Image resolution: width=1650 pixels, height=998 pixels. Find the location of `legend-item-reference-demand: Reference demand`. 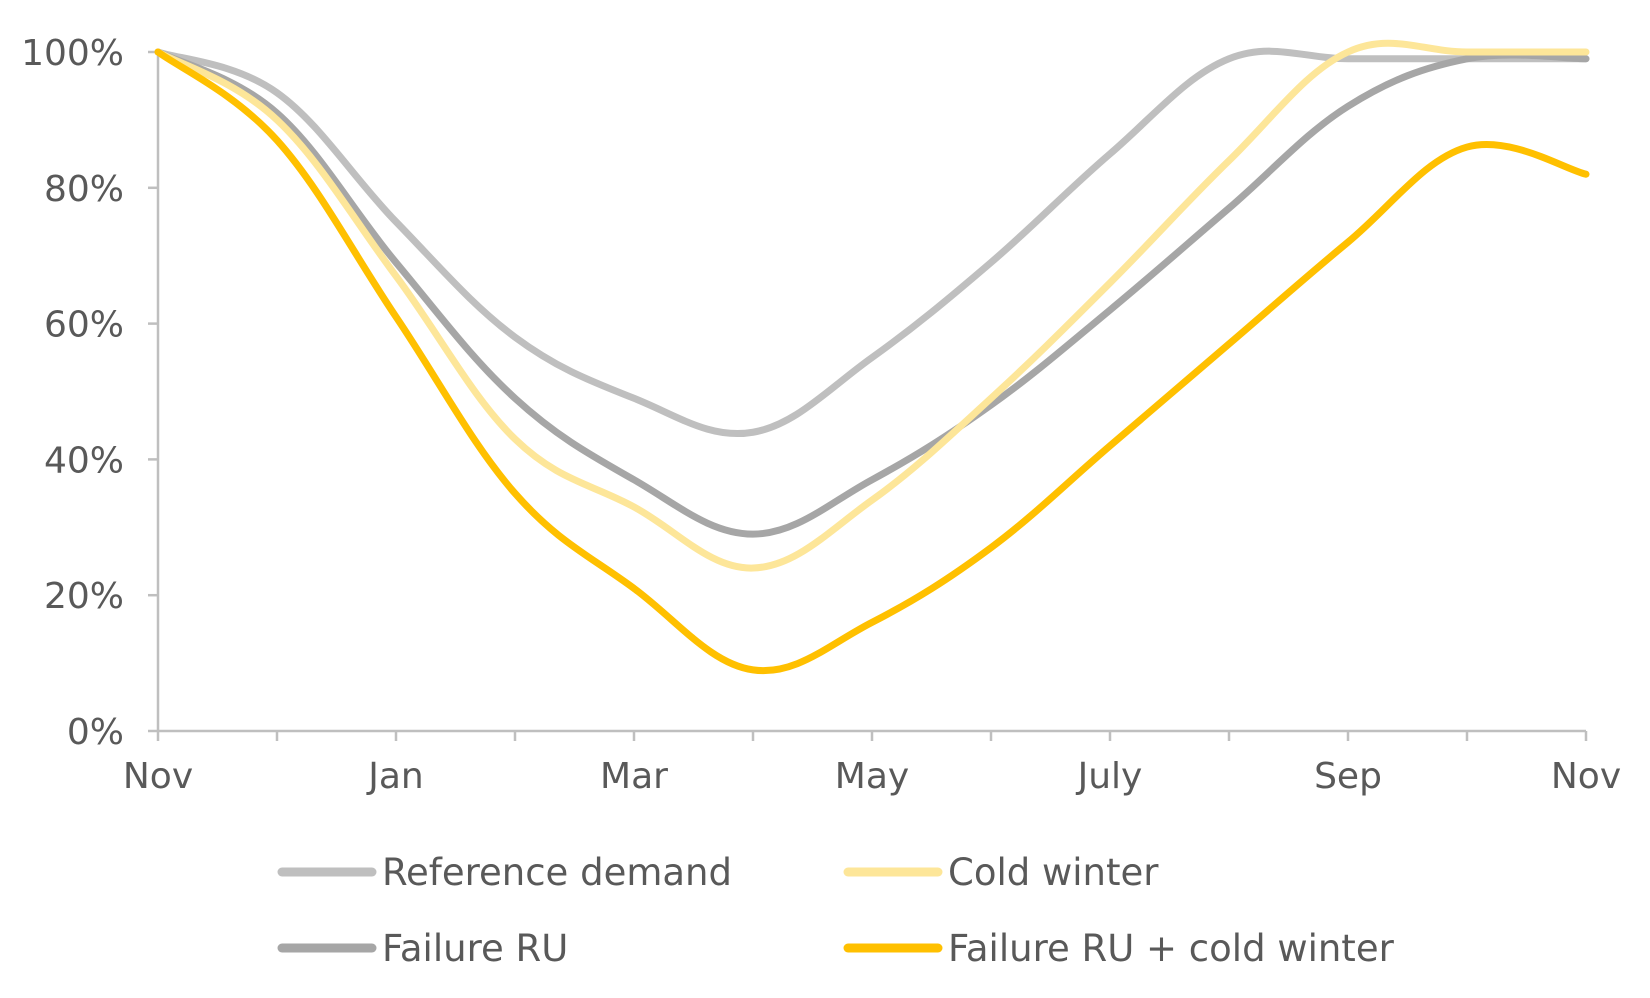

legend-item-reference-demand: Reference demand is located at coordinates (504, 872).